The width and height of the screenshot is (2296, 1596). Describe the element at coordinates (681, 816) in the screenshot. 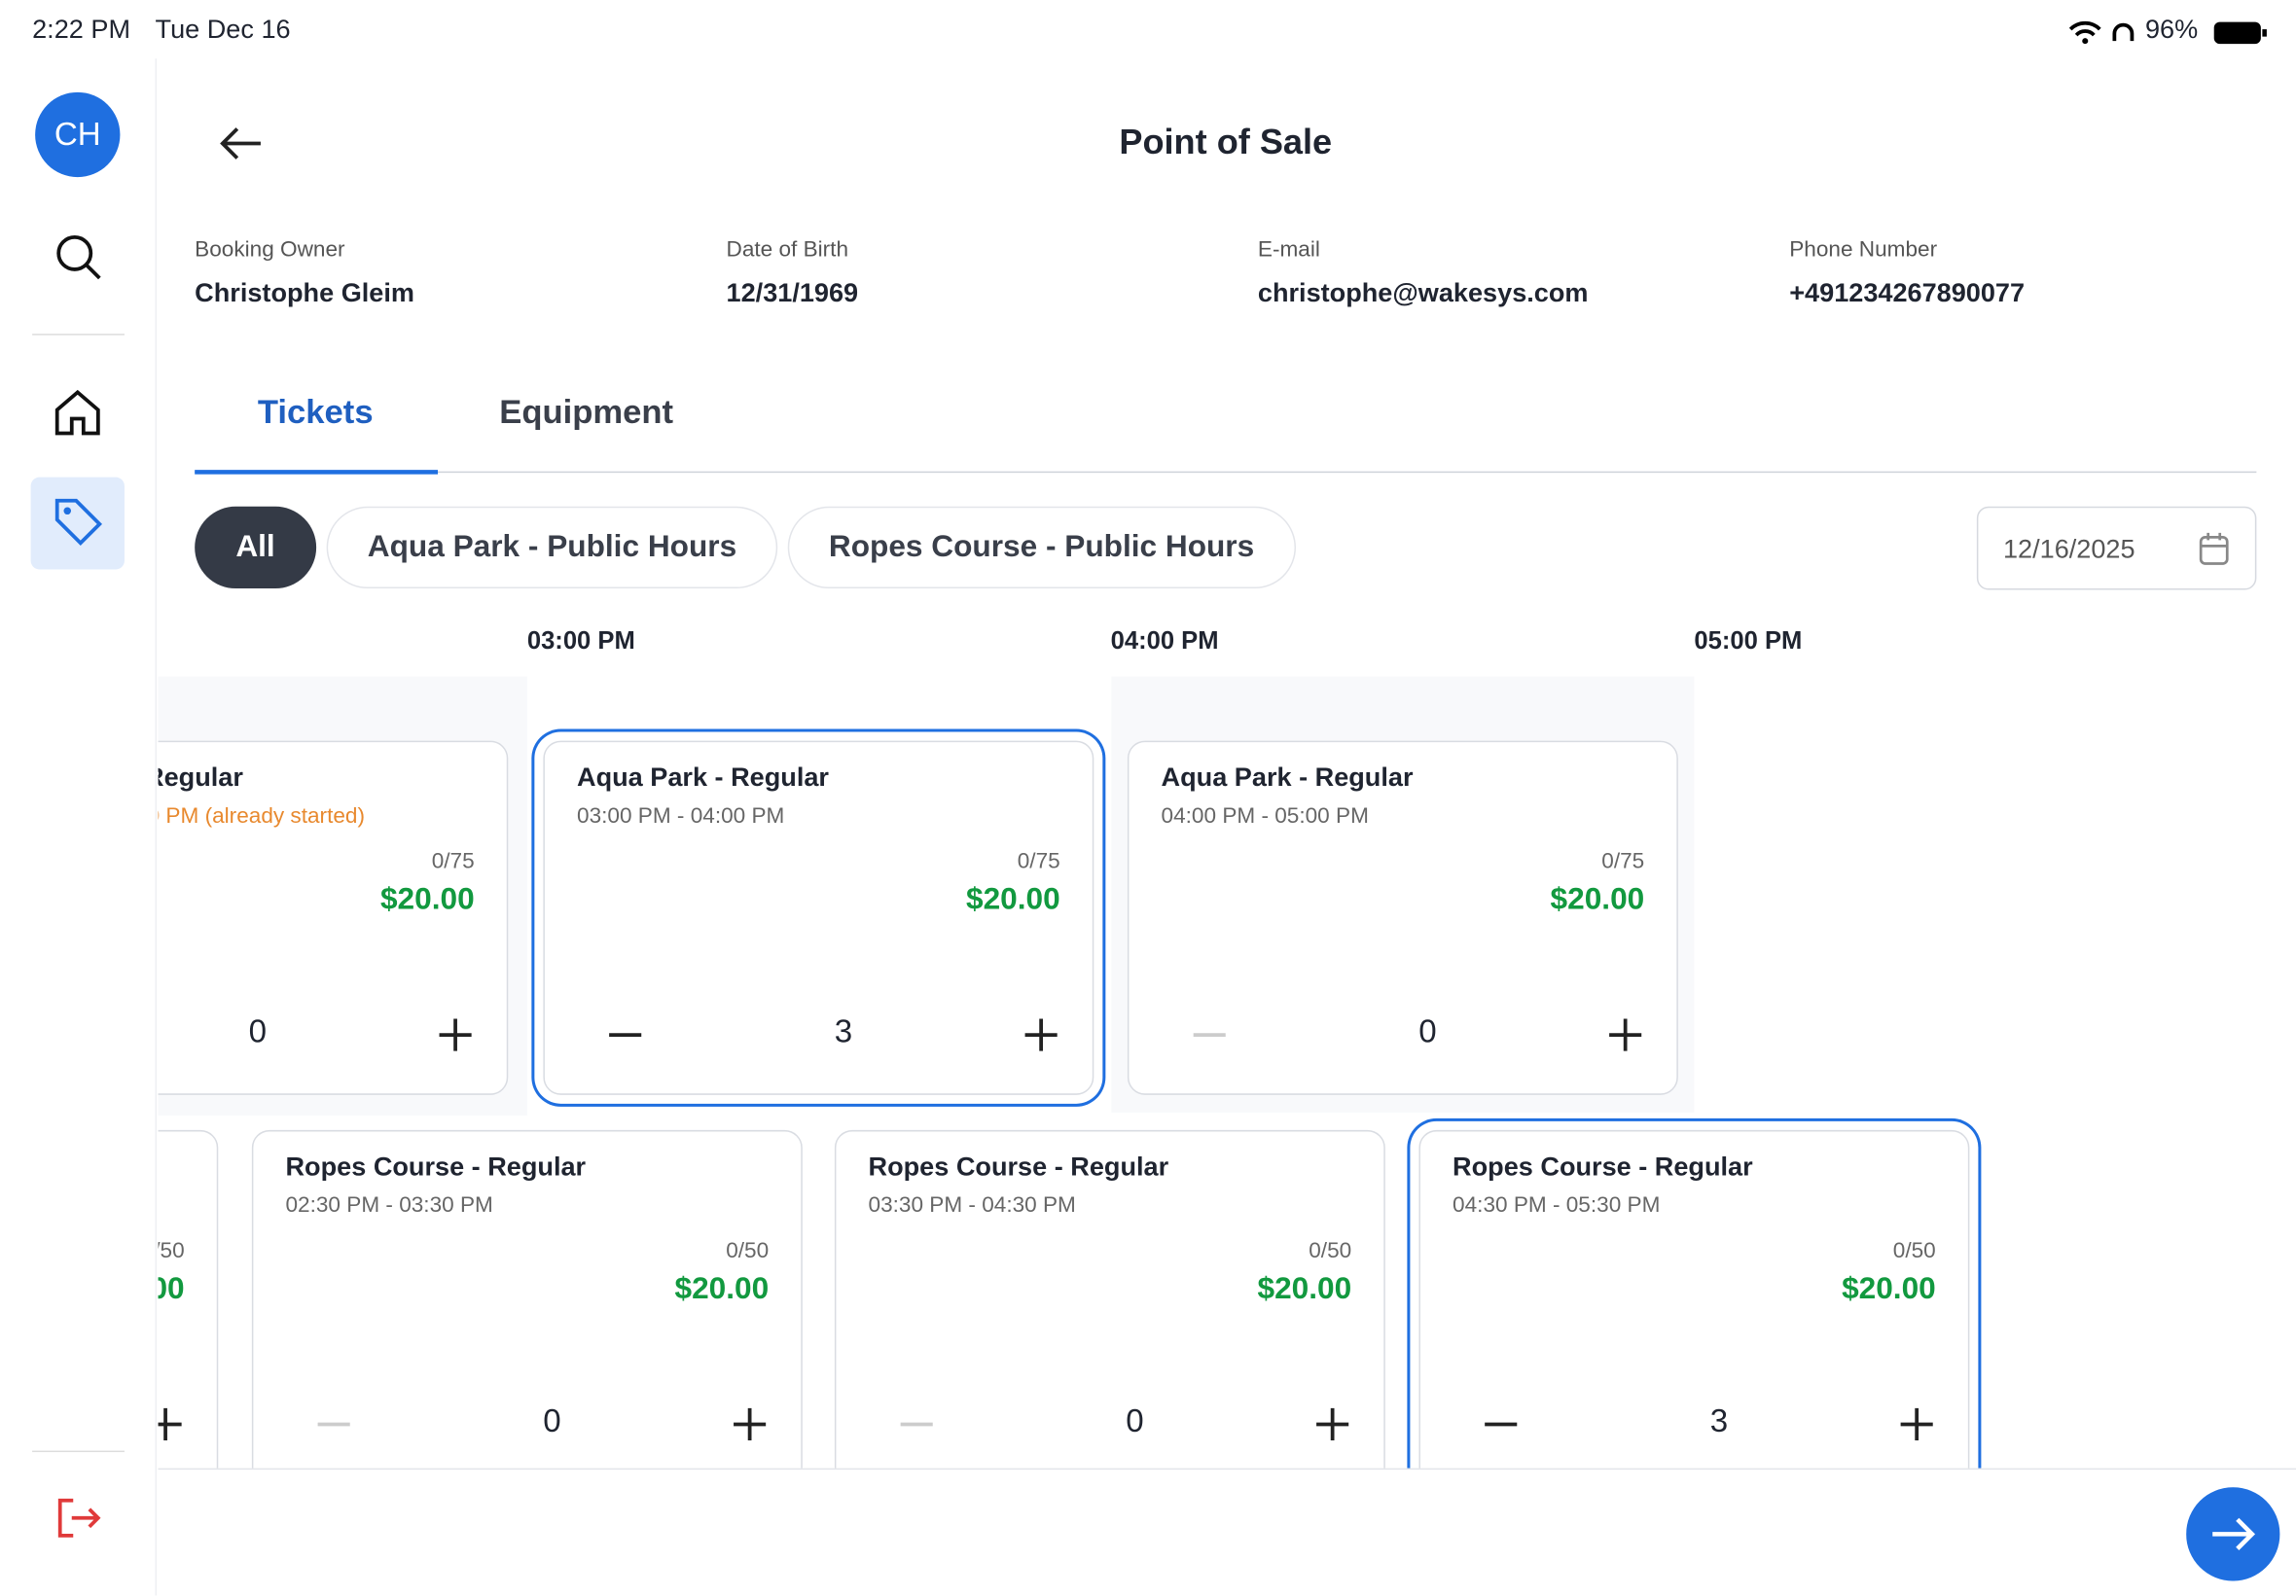

I see `card-time: 03:00 PM - 04:00 PM` at that location.